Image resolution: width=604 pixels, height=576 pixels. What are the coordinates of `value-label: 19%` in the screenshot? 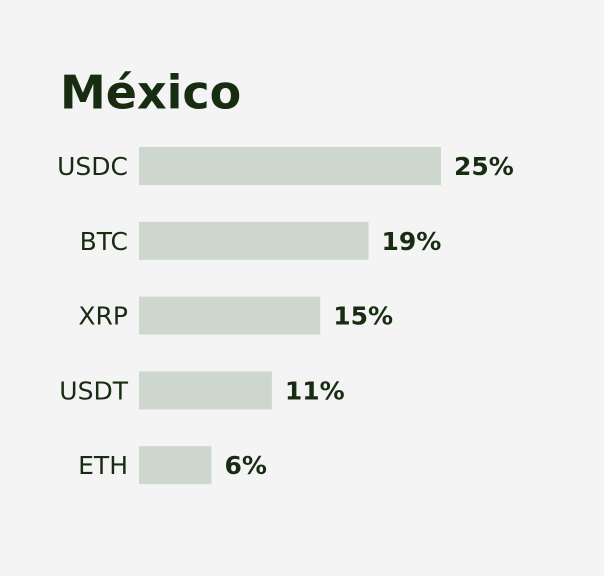 It's located at (412, 241).